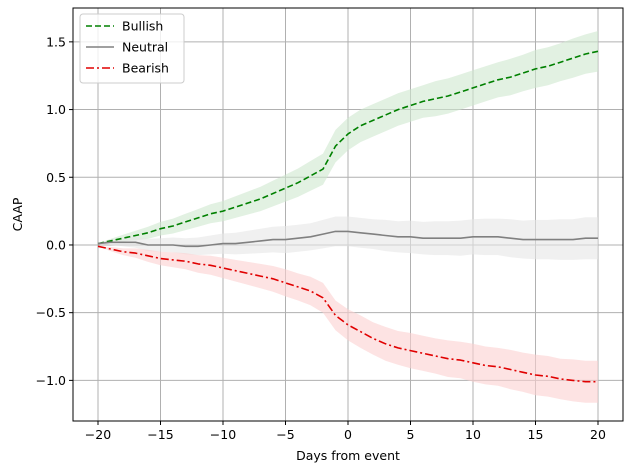 The image size is (634, 475). What do you see at coordinates (223, 434) in the screenshot?
I see `x-tick-label: −10` at bounding box center [223, 434].